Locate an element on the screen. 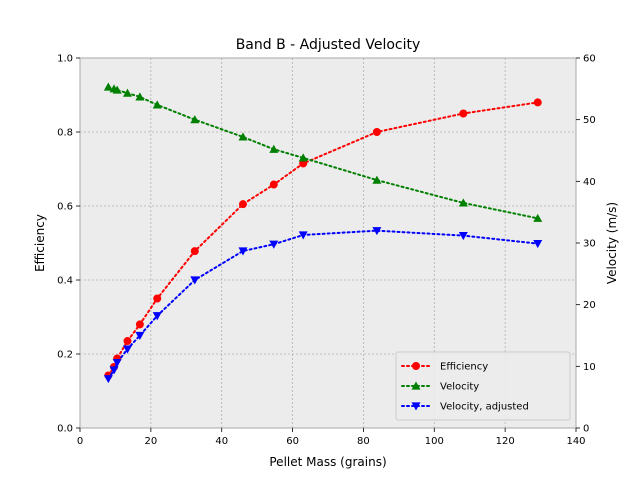 Image resolution: width=640 pixels, height=480 pixels. x-axis-ticks: 0 20 40 60 80 100 120 140 is located at coordinates (331, 437).